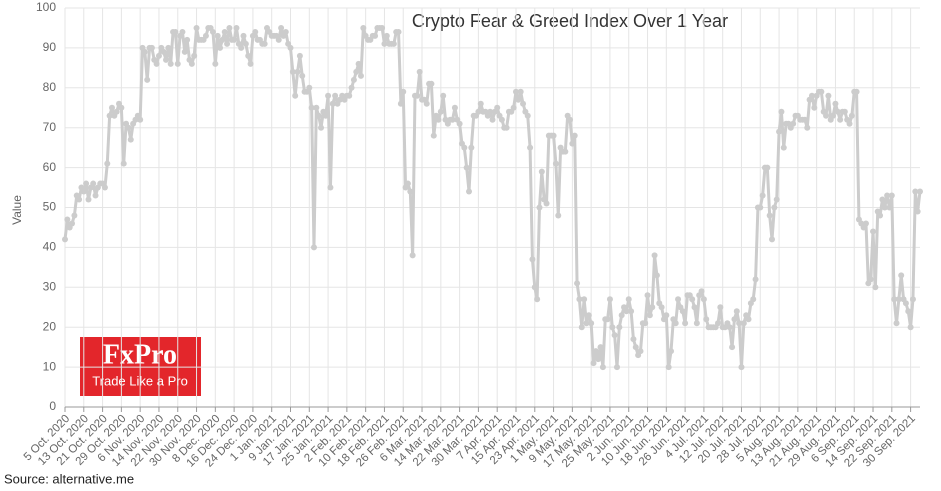  What do you see at coordinates (46, 7) in the screenshot?
I see `y-tick-label: 100` at bounding box center [46, 7].